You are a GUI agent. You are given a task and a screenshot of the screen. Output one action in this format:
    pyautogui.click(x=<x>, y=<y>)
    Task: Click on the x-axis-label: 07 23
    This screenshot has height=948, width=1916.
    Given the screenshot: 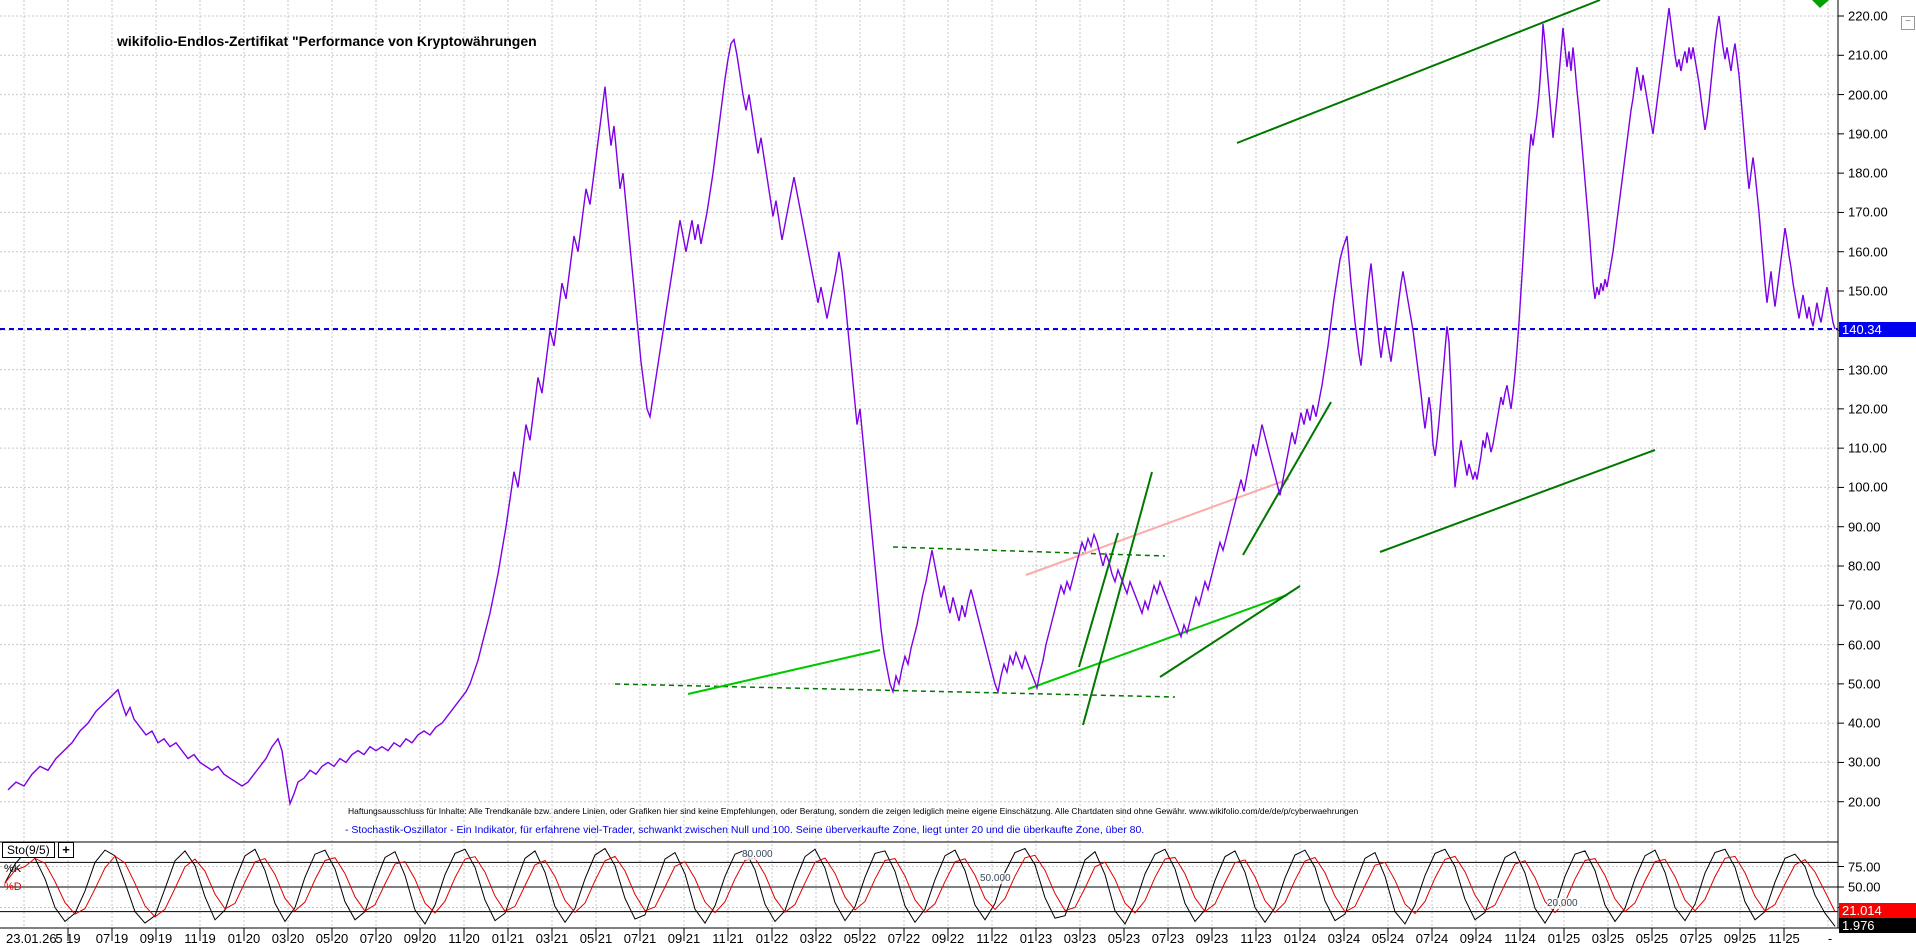 What is the action you would take?
    pyautogui.click(x=1168, y=938)
    